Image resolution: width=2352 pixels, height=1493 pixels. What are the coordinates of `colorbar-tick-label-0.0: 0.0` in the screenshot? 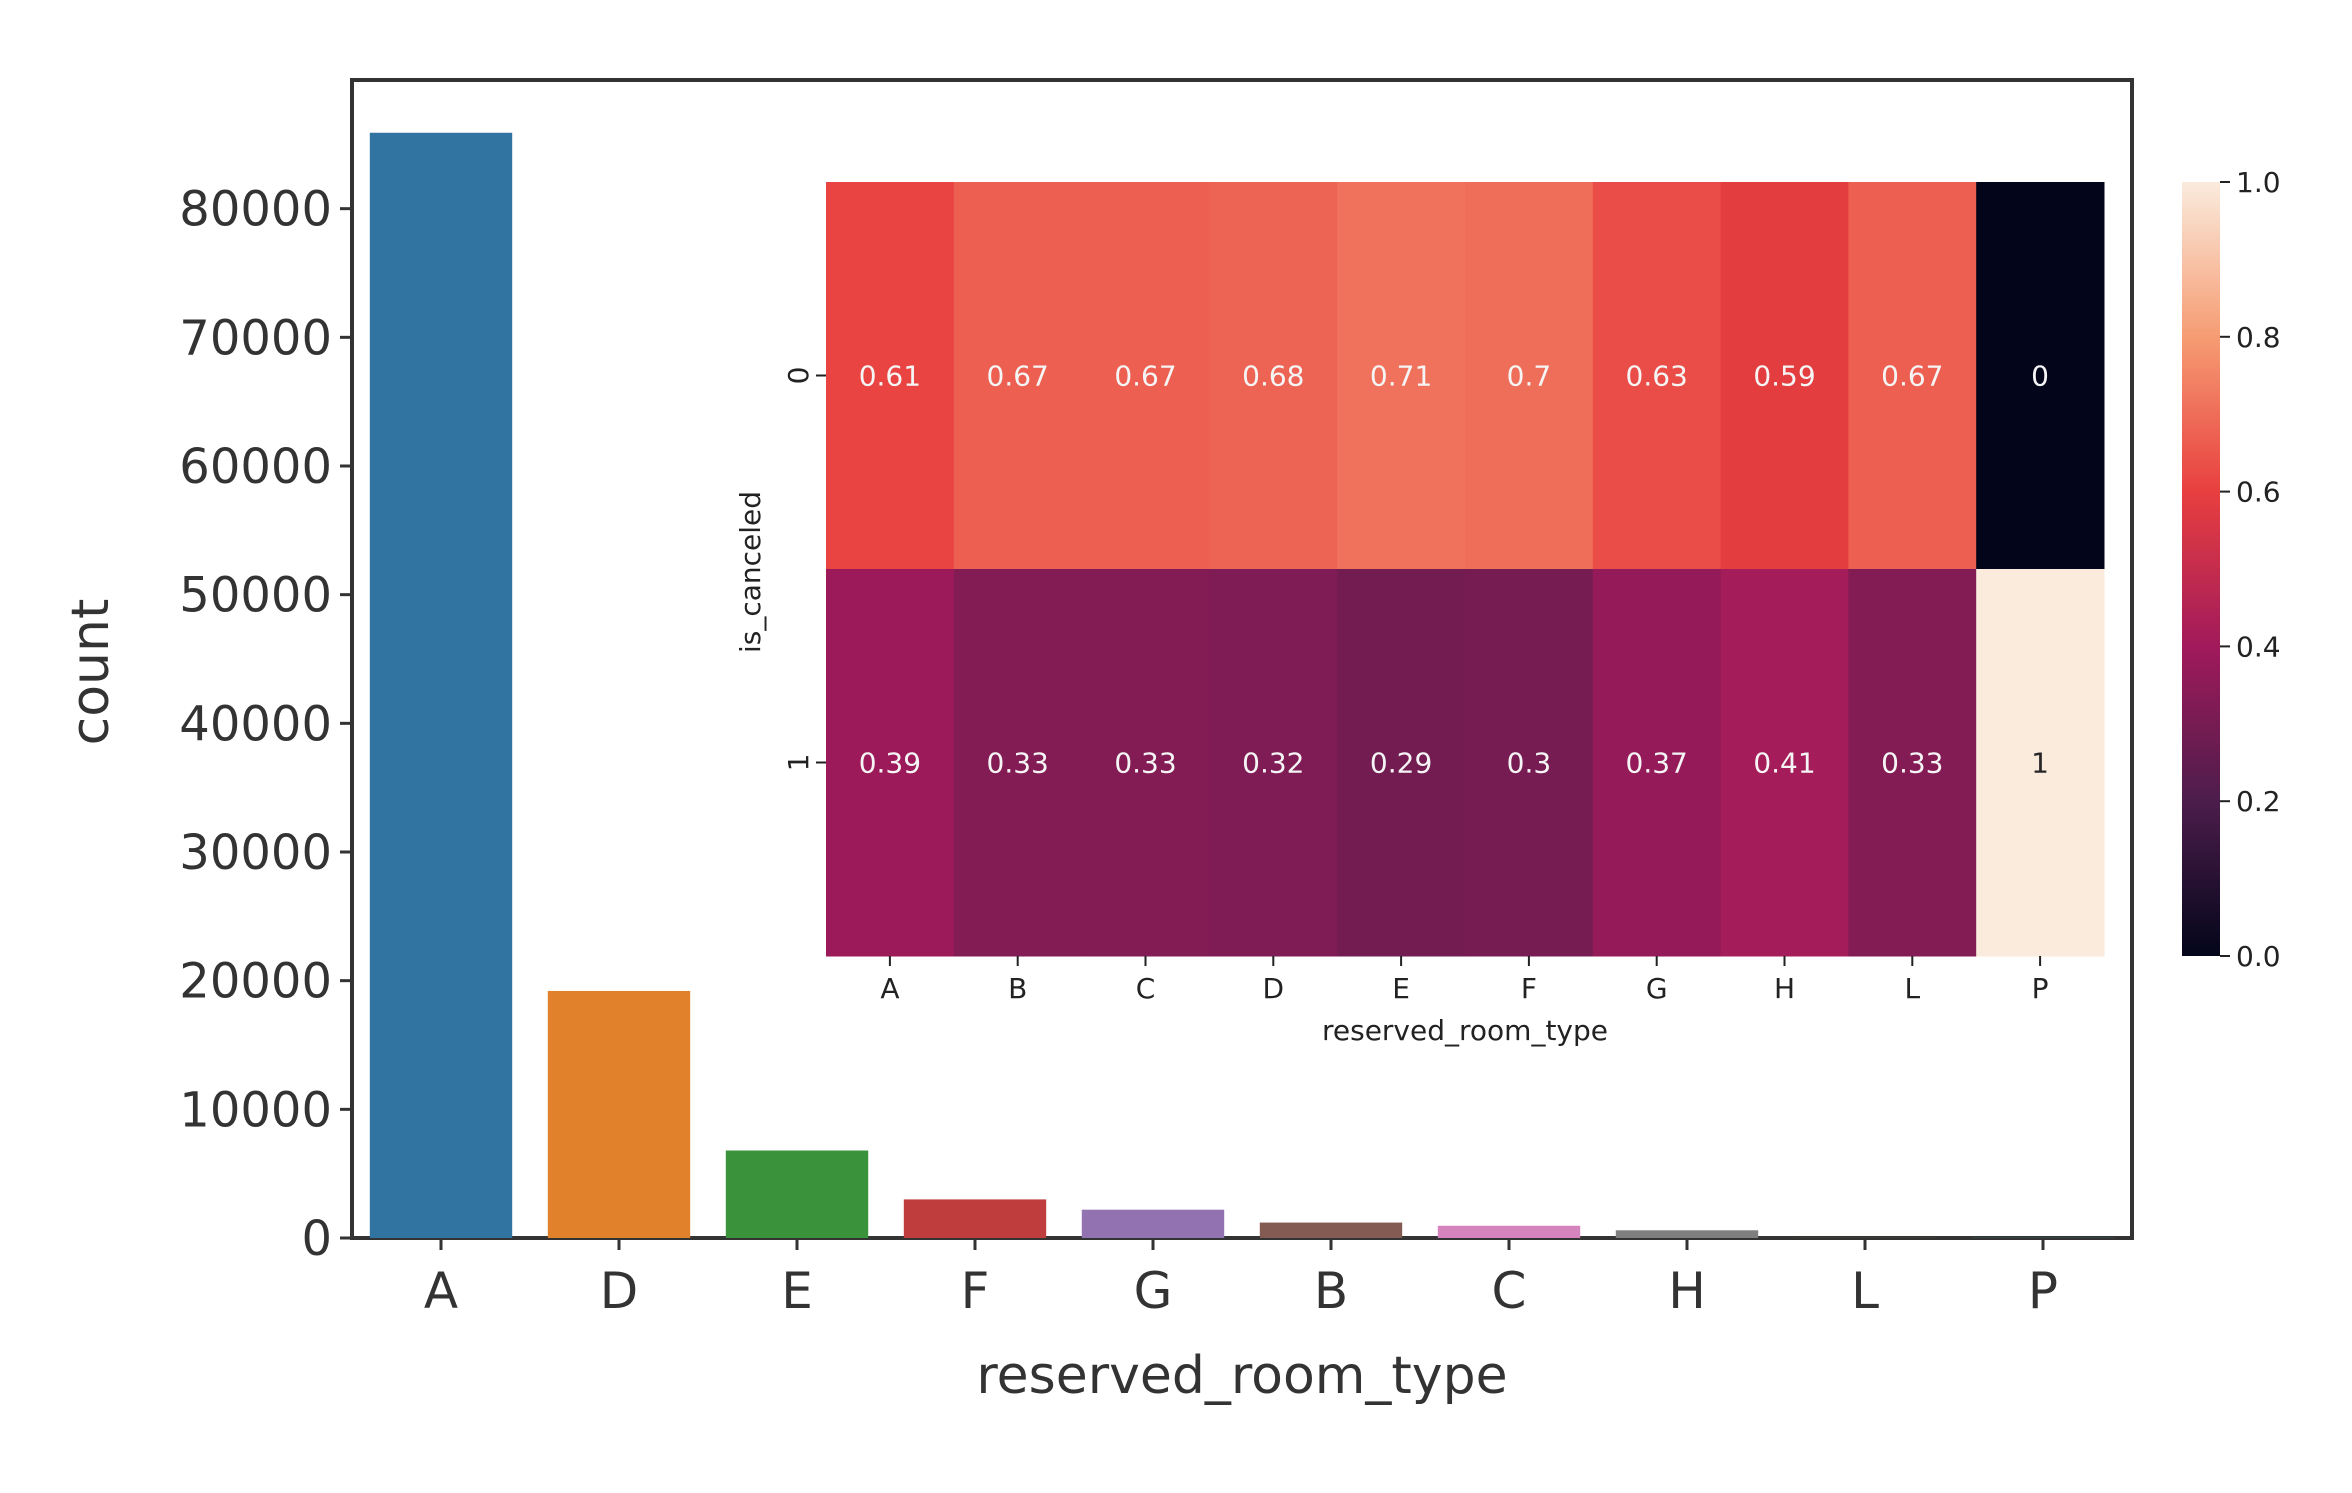 It's located at (2258, 956).